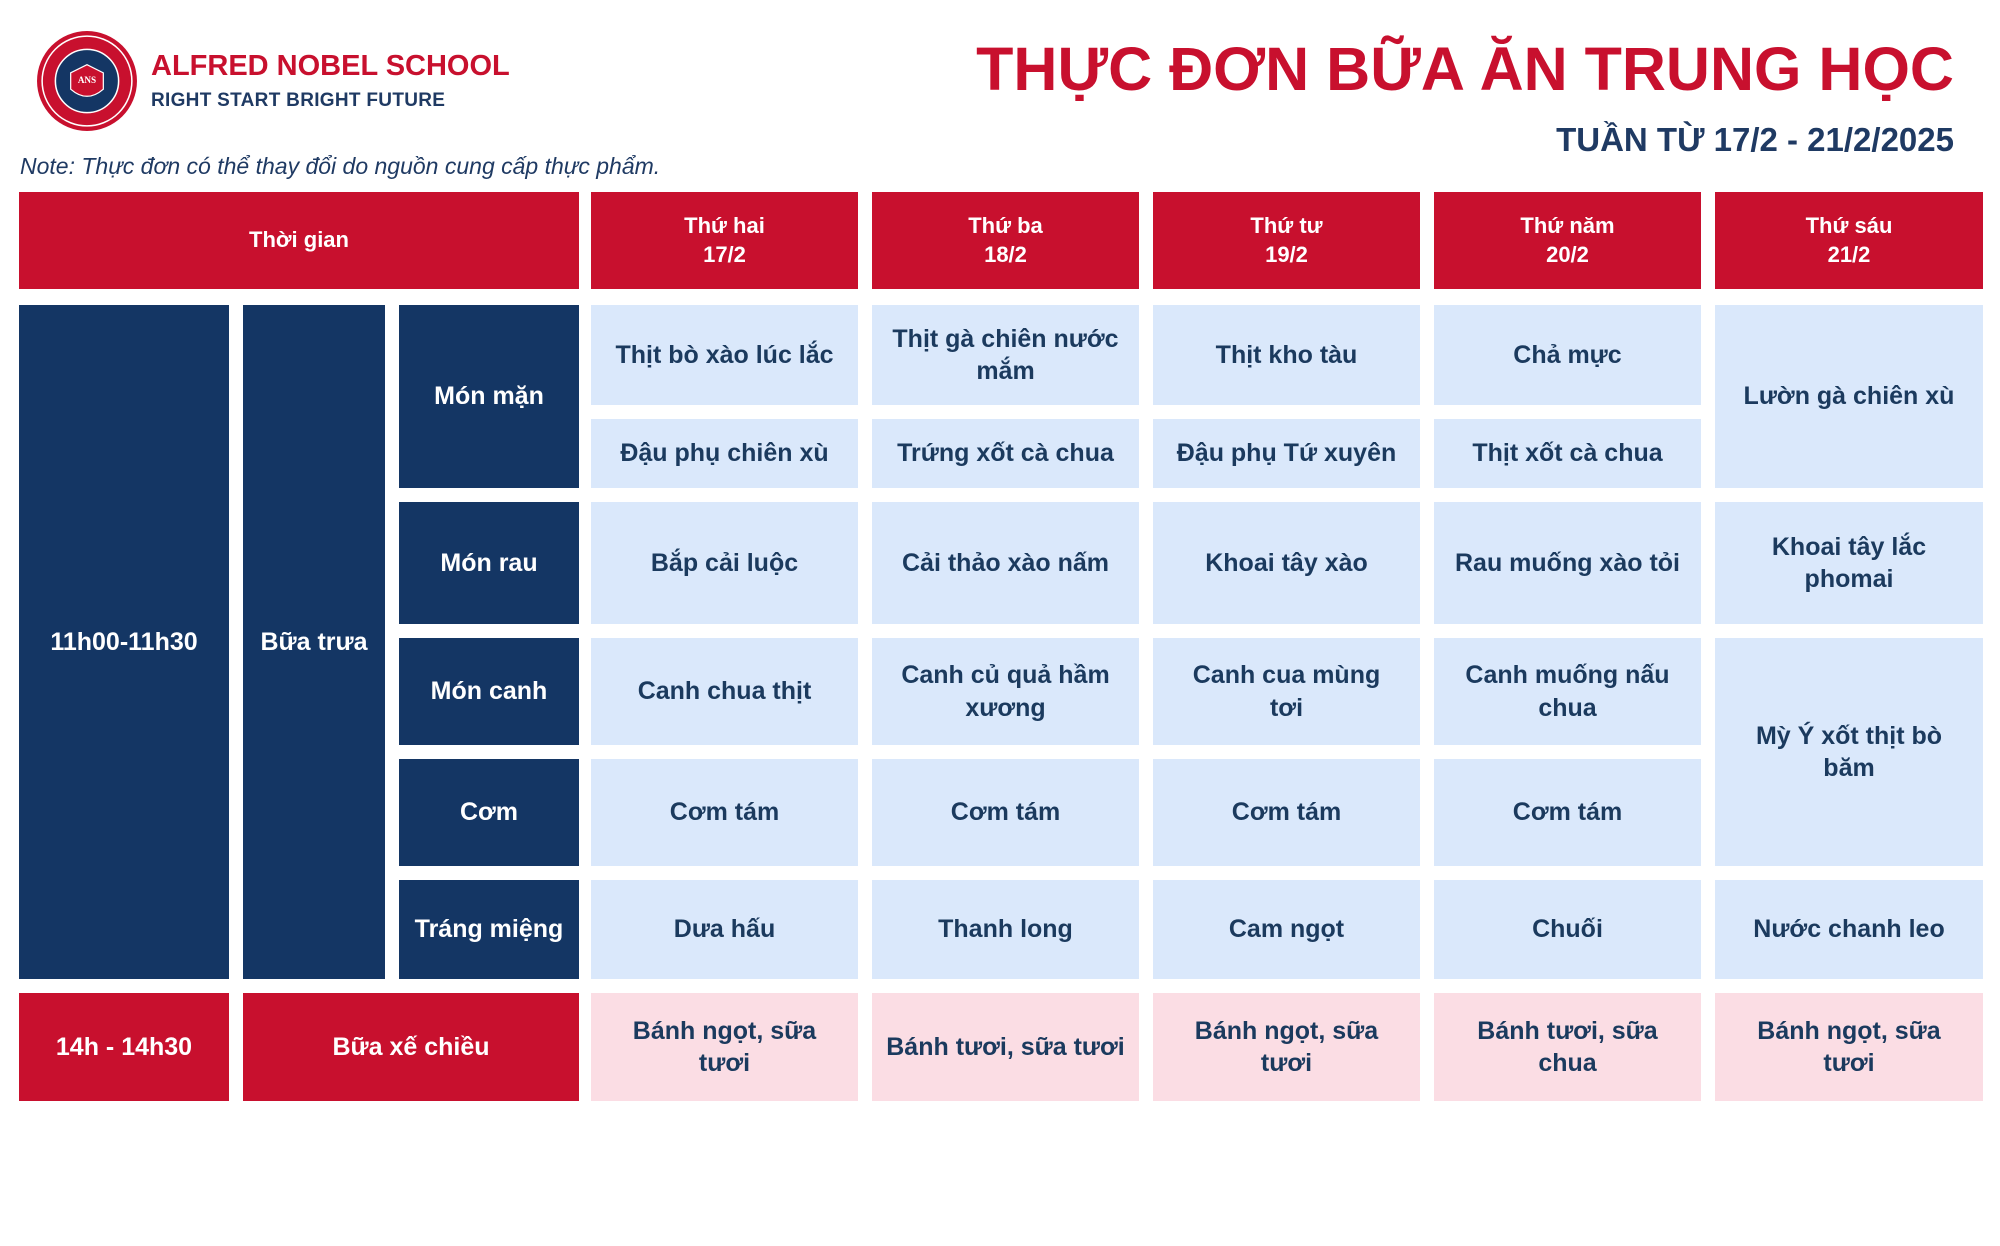 The width and height of the screenshot is (2000, 1246). I want to click on menu-cell: Lườn gà chiên xù, so click(1849, 396).